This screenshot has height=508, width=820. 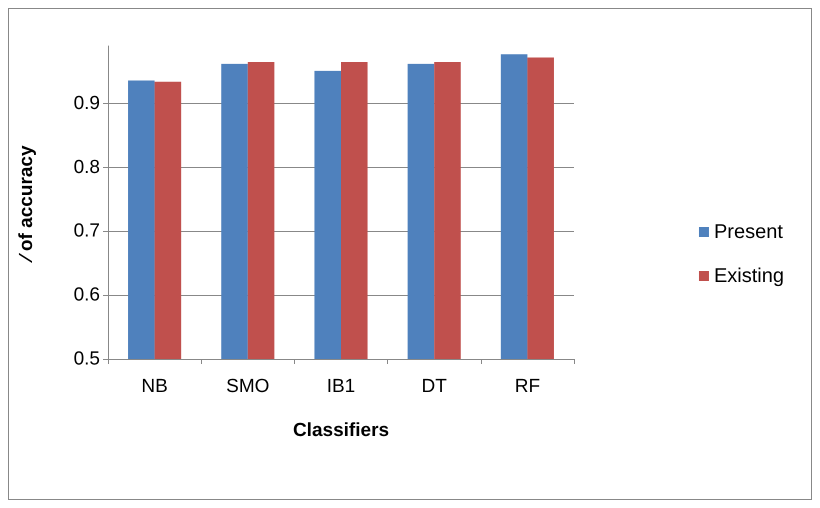 What do you see at coordinates (154, 386) in the screenshot?
I see `x-tick-label: NB` at bounding box center [154, 386].